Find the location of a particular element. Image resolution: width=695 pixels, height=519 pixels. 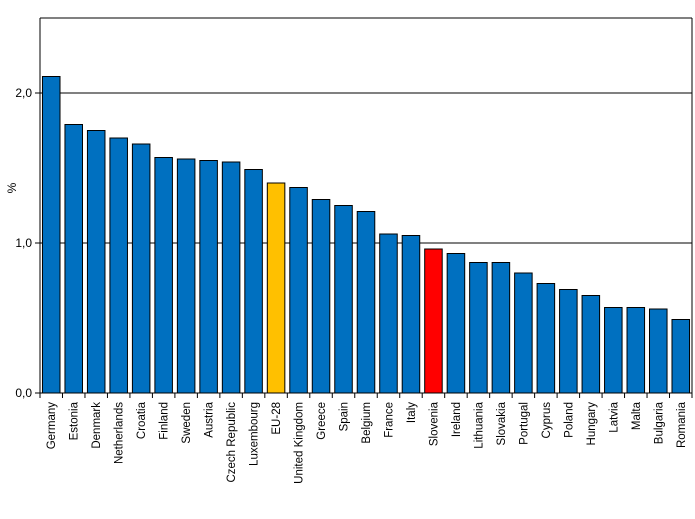

bar-bulgaria is located at coordinates (658, 351).